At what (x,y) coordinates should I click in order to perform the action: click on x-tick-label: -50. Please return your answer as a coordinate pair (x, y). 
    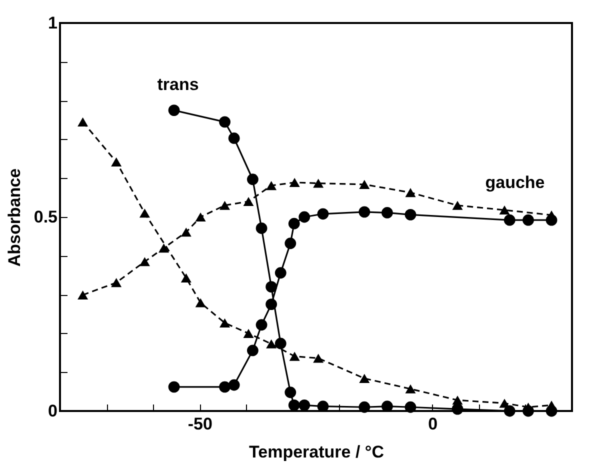
    Looking at the image, I should click on (200, 424).